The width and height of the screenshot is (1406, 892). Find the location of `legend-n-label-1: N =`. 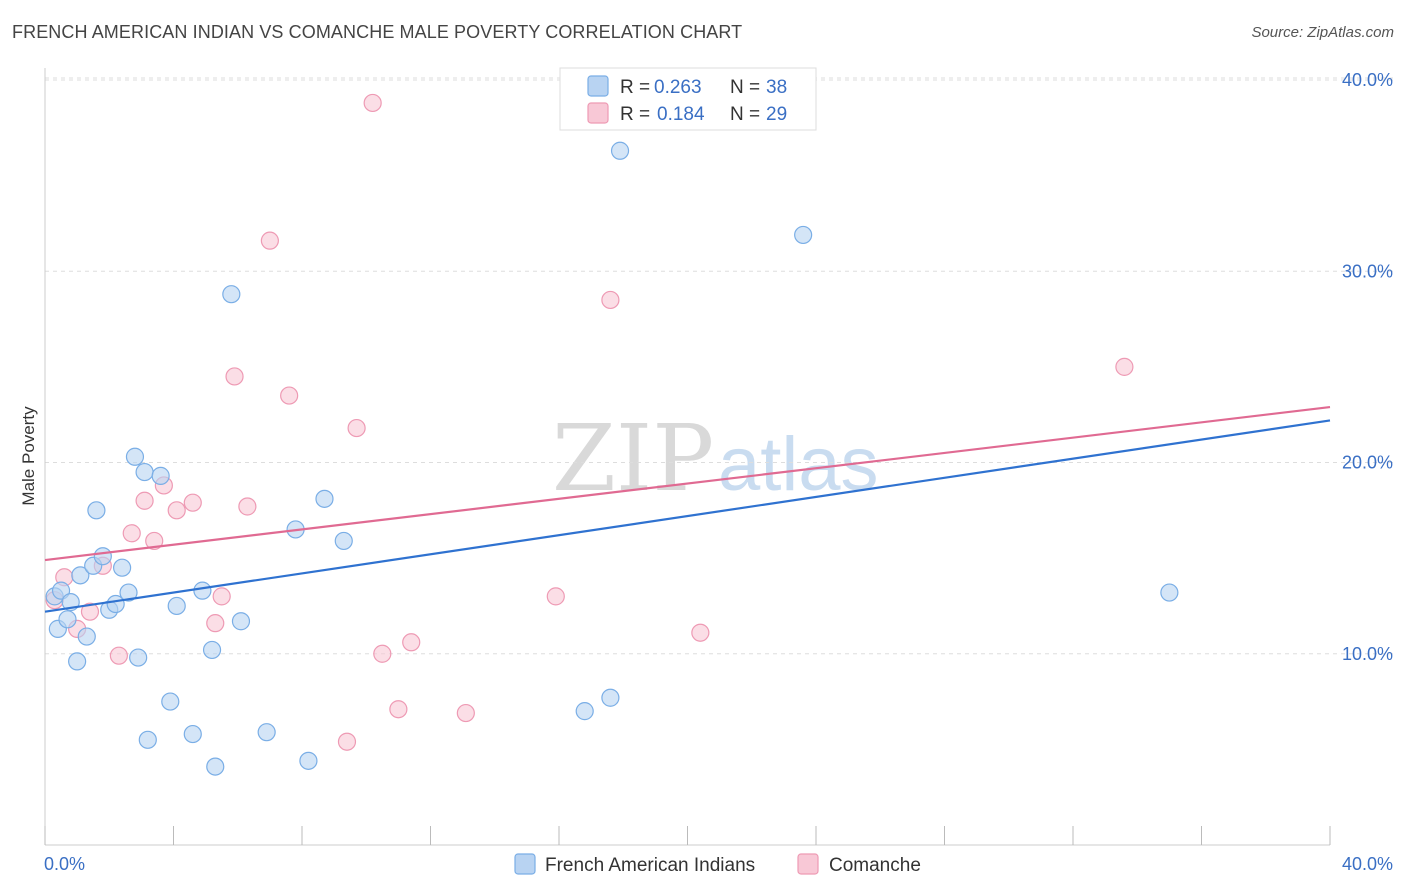

legend-n-label-1: N = is located at coordinates (745, 87).